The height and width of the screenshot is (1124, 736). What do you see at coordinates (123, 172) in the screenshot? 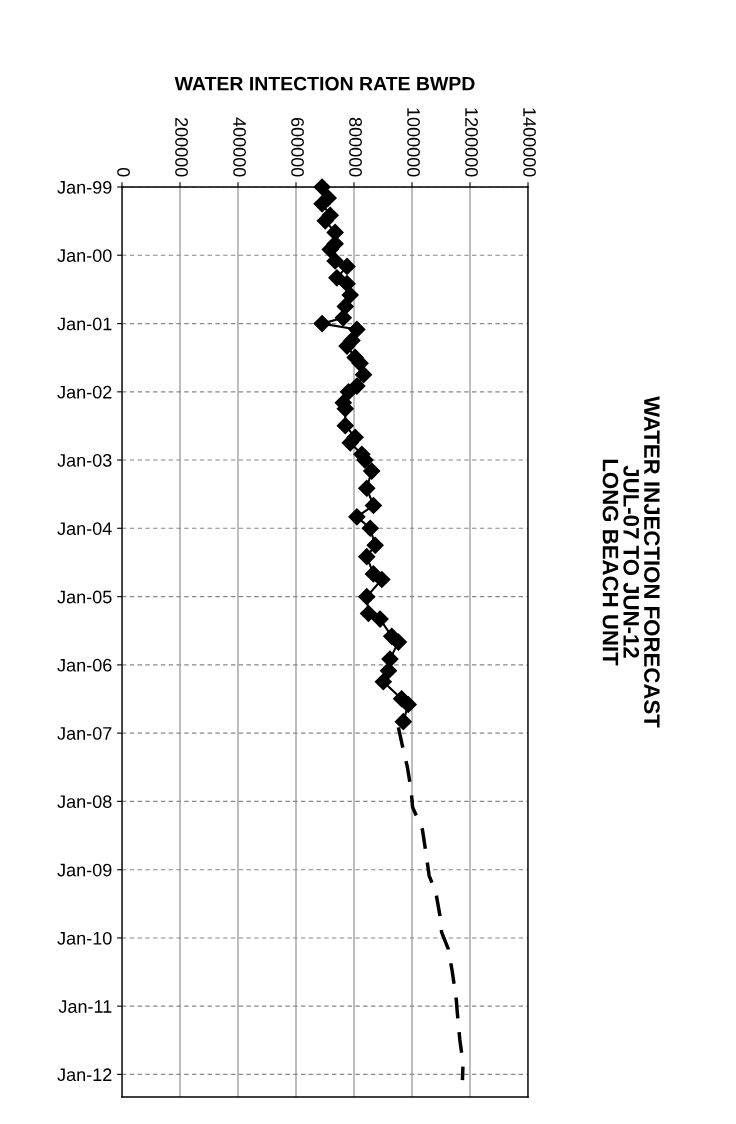
I see `x-tick-label: 0` at bounding box center [123, 172].